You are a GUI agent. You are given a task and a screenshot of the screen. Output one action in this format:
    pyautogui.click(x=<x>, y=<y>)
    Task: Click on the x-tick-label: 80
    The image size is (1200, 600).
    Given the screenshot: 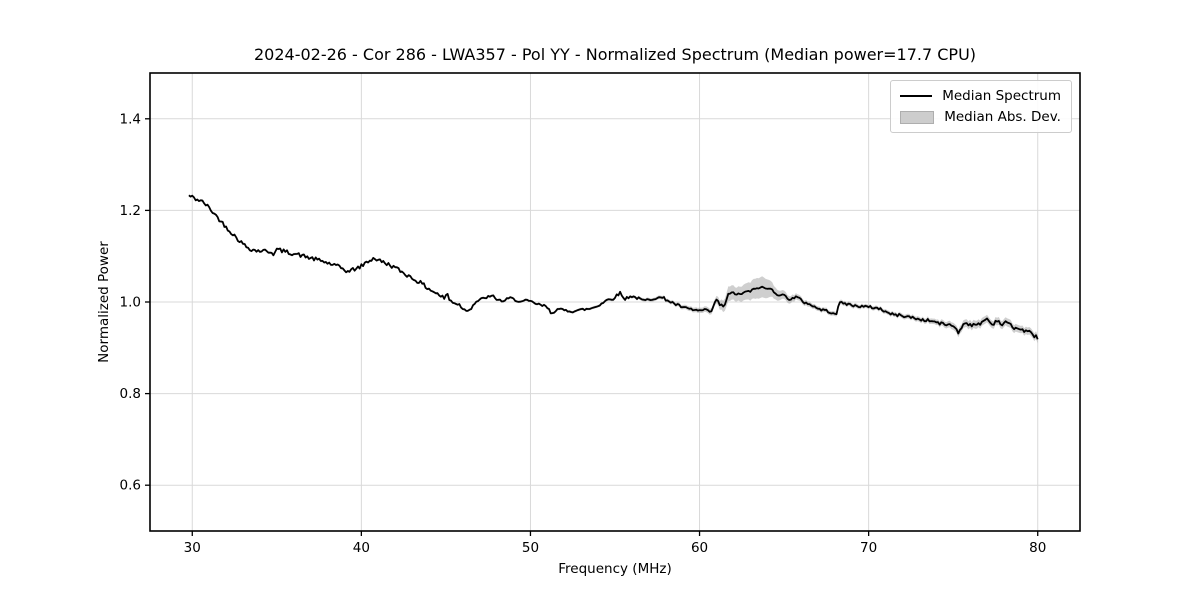 What is the action you would take?
    pyautogui.click(x=1037, y=548)
    